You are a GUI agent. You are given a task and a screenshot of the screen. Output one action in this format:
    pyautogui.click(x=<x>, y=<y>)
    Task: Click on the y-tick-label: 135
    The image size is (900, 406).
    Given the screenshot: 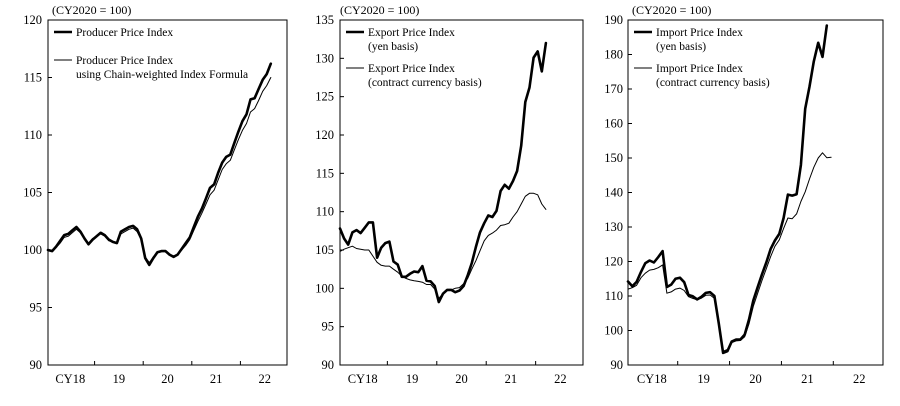 What is the action you would take?
    pyautogui.click(x=324, y=20)
    